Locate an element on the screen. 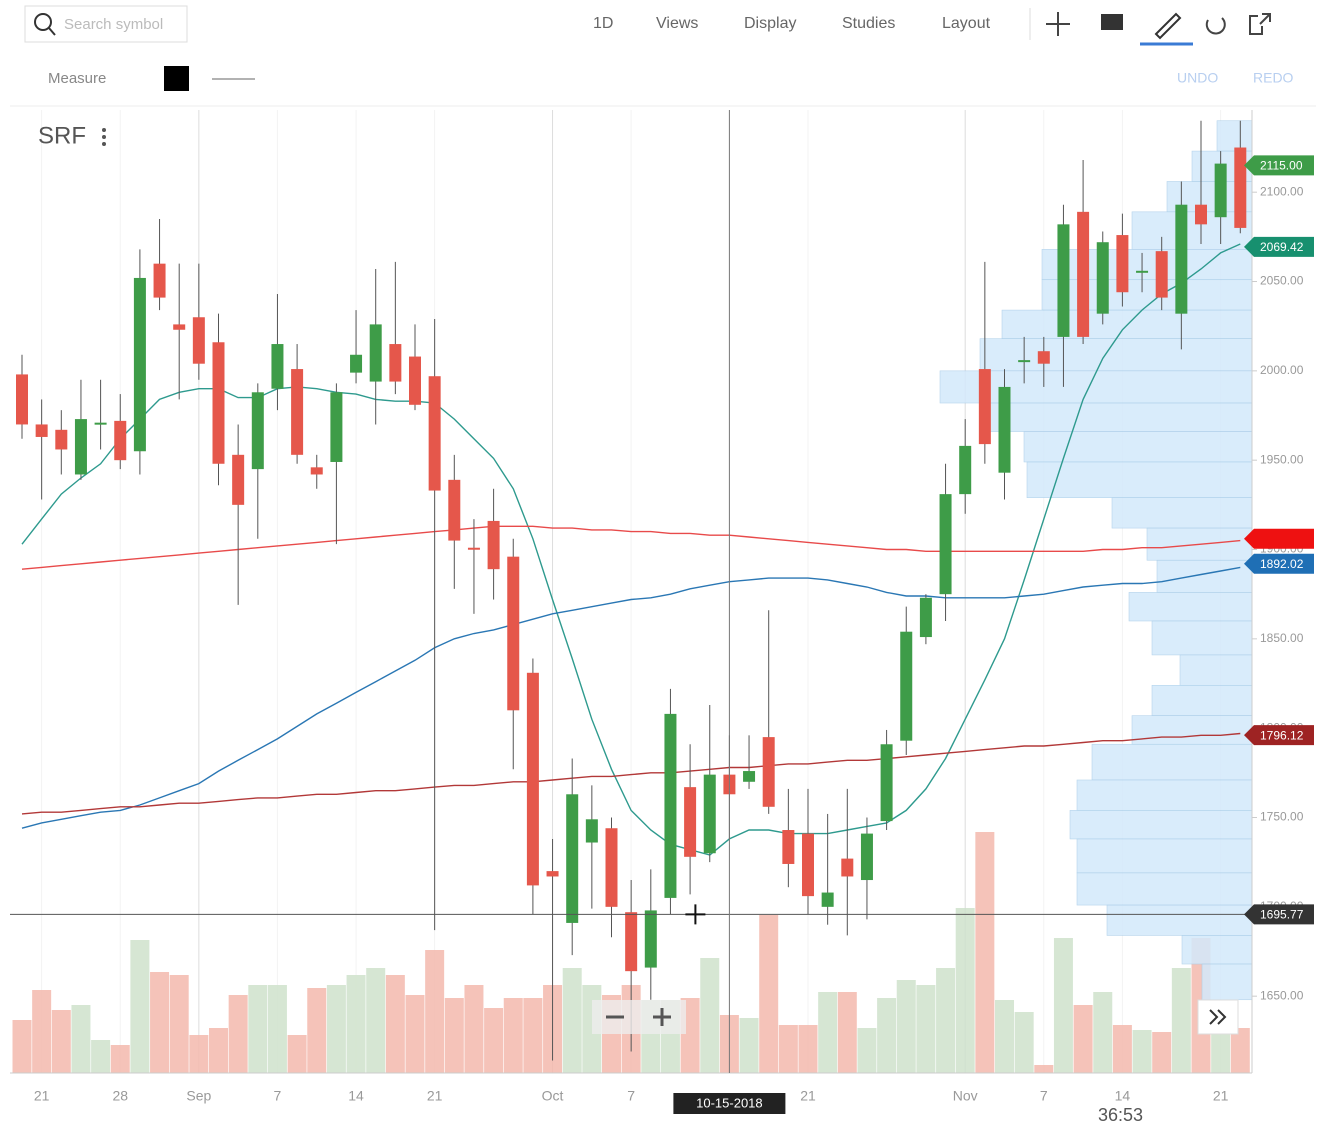  menu-studies: Studies is located at coordinates (868, 23).